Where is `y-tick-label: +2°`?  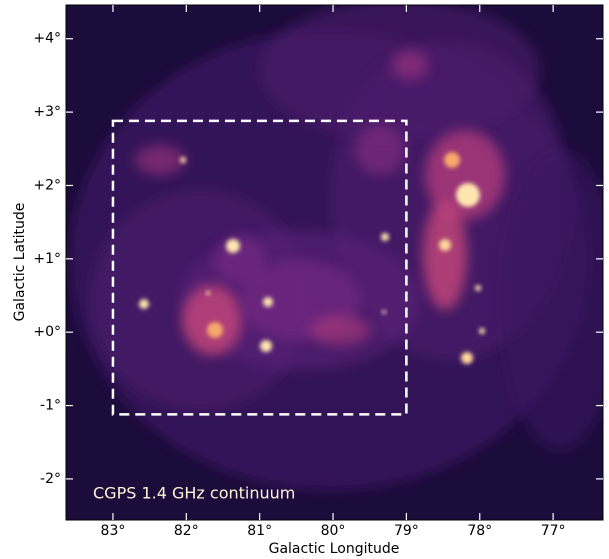
y-tick-label: +2° is located at coordinates (47, 185).